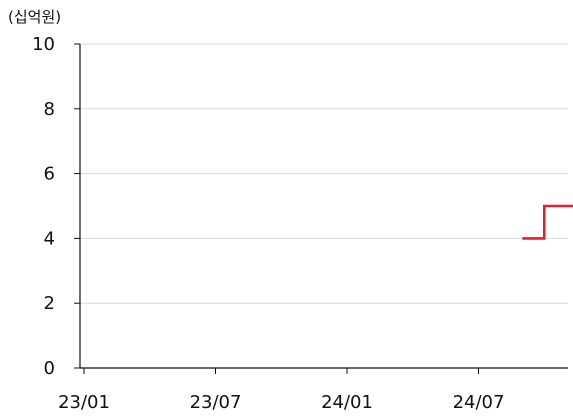 The width and height of the screenshot is (573, 417). Describe the element at coordinates (56, 206) in the screenshot. I see `y-axis-ticks: 0 2 4 6 8 10` at that location.